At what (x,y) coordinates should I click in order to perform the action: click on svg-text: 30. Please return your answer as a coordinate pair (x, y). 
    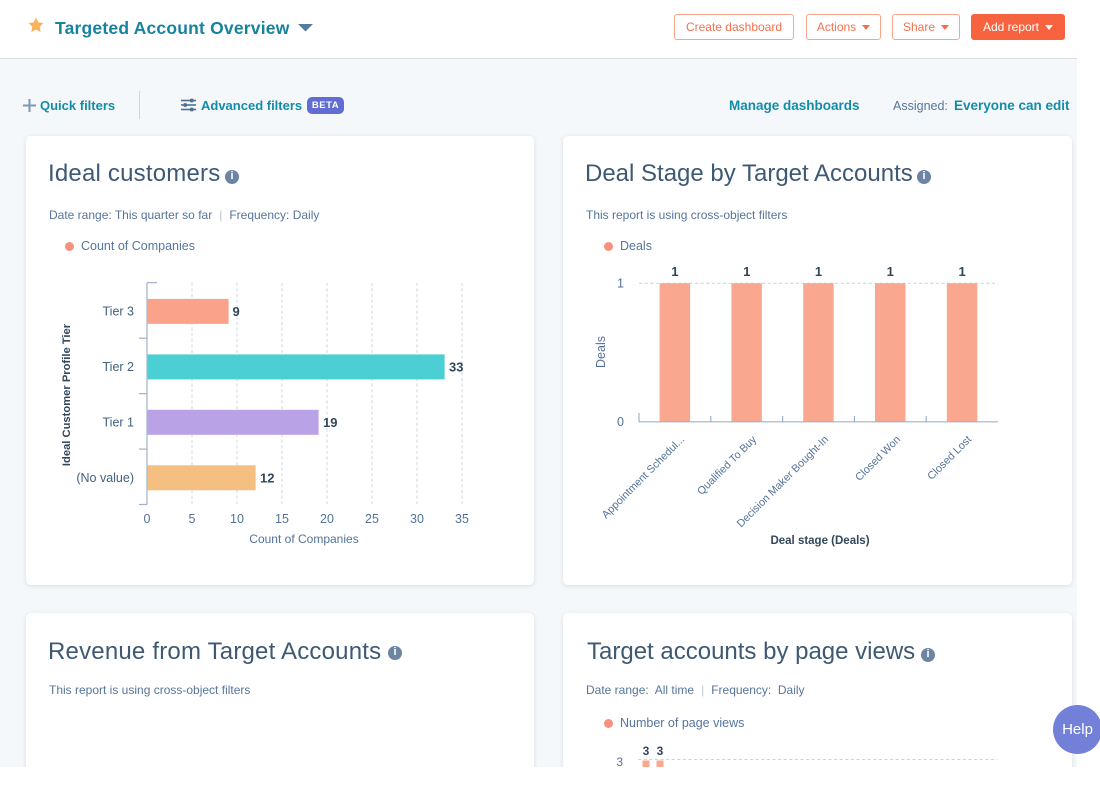
    Looking at the image, I should click on (417, 519).